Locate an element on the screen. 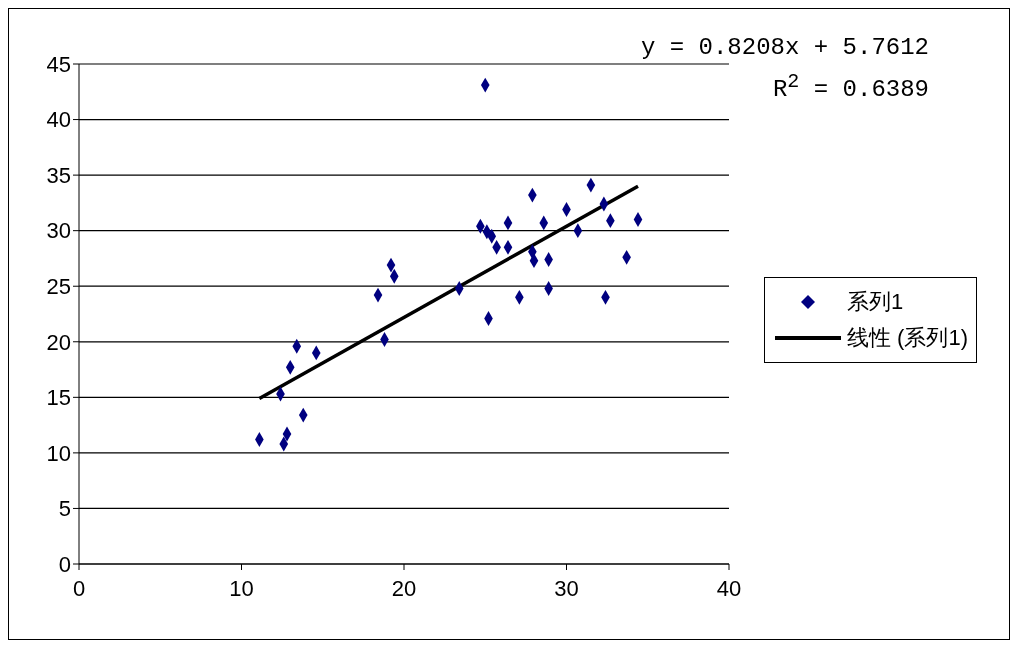 The image size is (1024, 648). text: R$^{2}$ = 0.6389 is located at coordinates (850, 87).